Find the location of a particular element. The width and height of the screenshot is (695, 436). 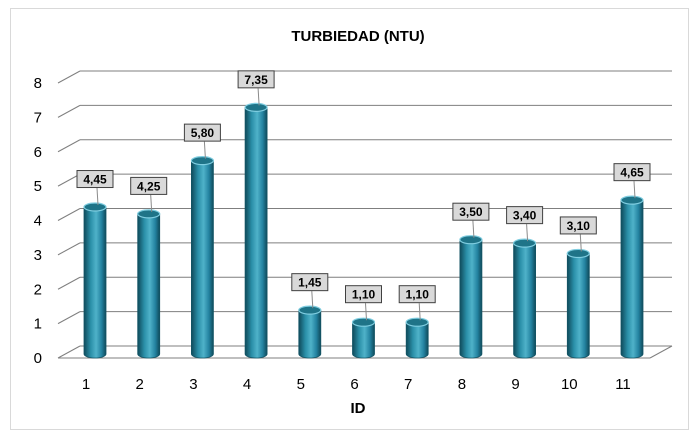

x-axis-ticks: 1 2 3 4 5 6 7 8 9 10 11 is located at coordinates (356, 384).